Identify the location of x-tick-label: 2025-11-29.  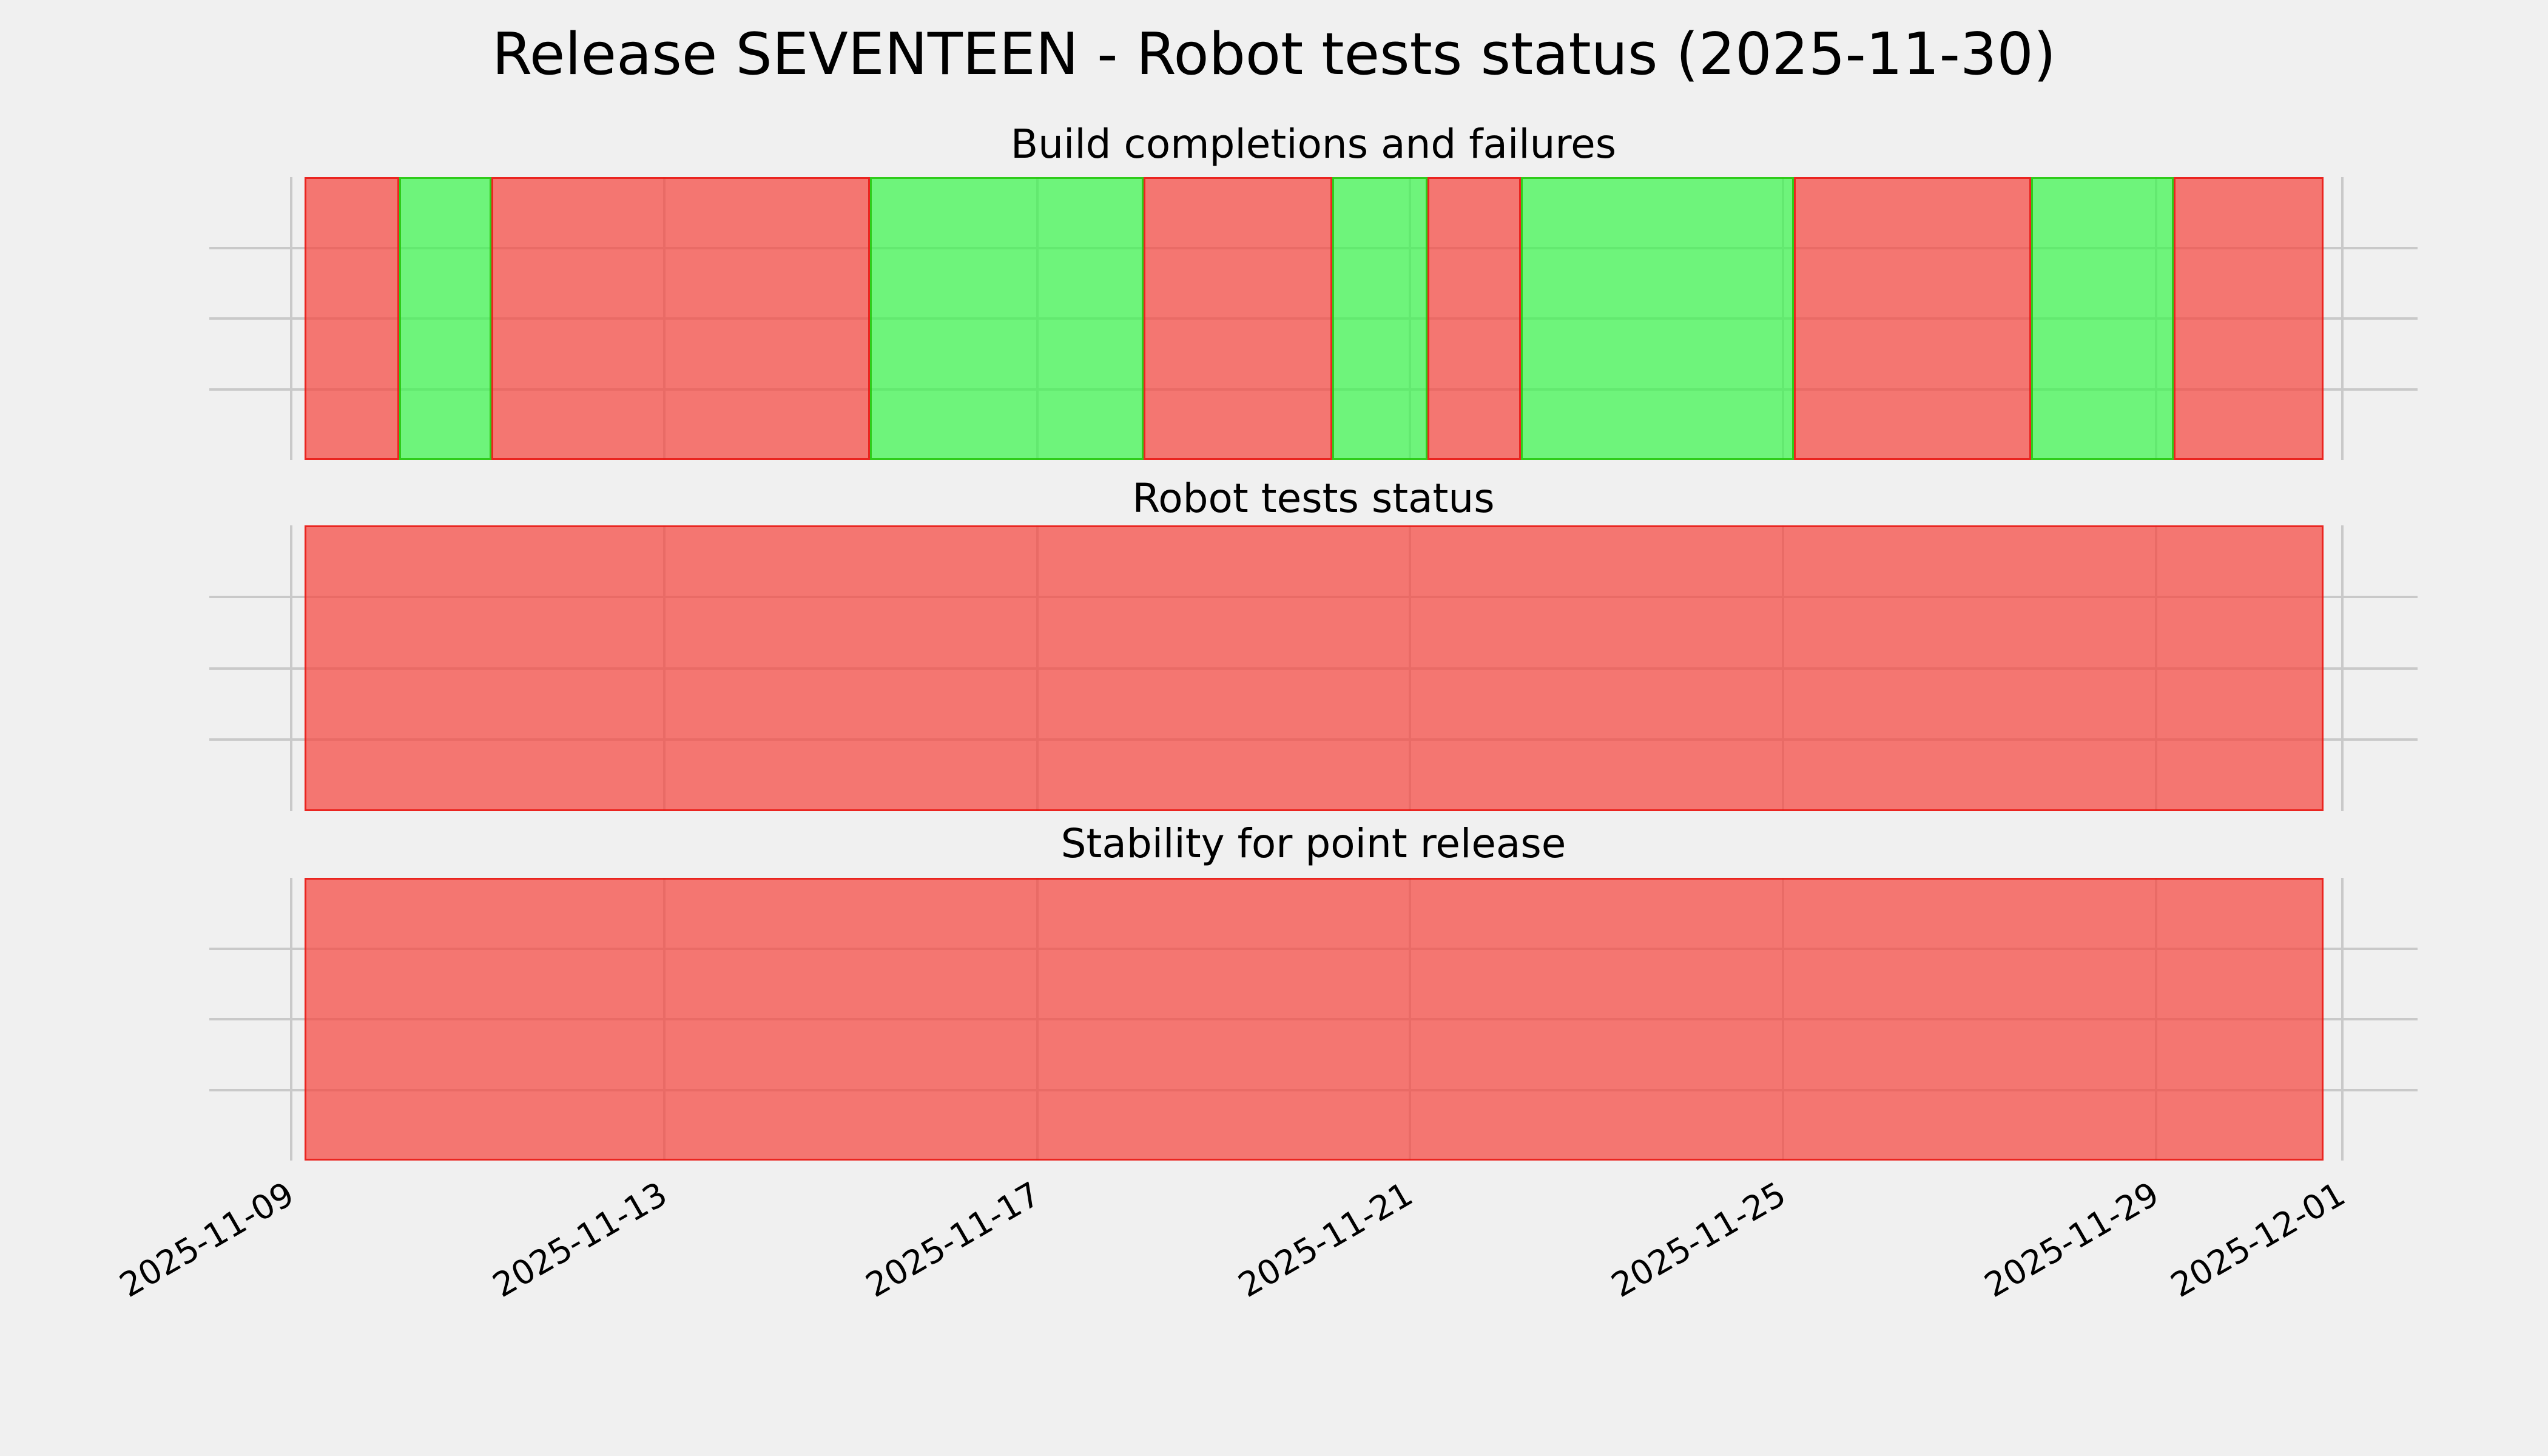
(2072, 1239).